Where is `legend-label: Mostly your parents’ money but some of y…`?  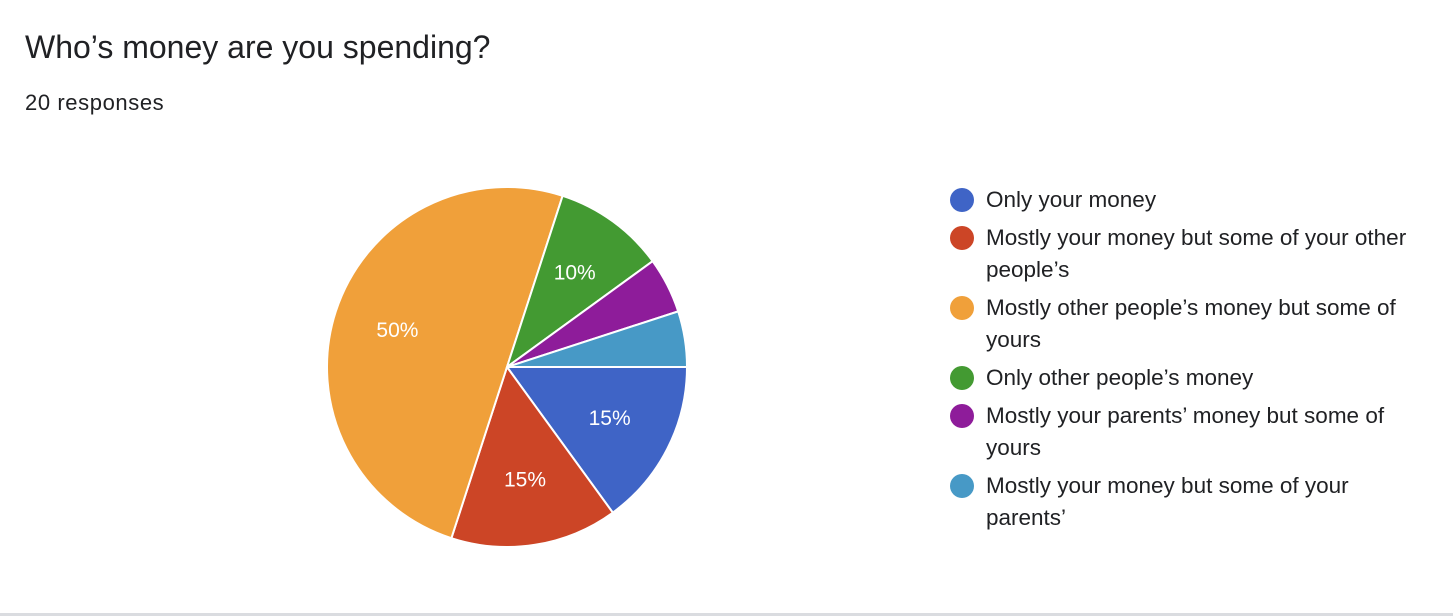
legend-label: Mostly your parents’ money but some of y… is located at coordinates (1185, 431).